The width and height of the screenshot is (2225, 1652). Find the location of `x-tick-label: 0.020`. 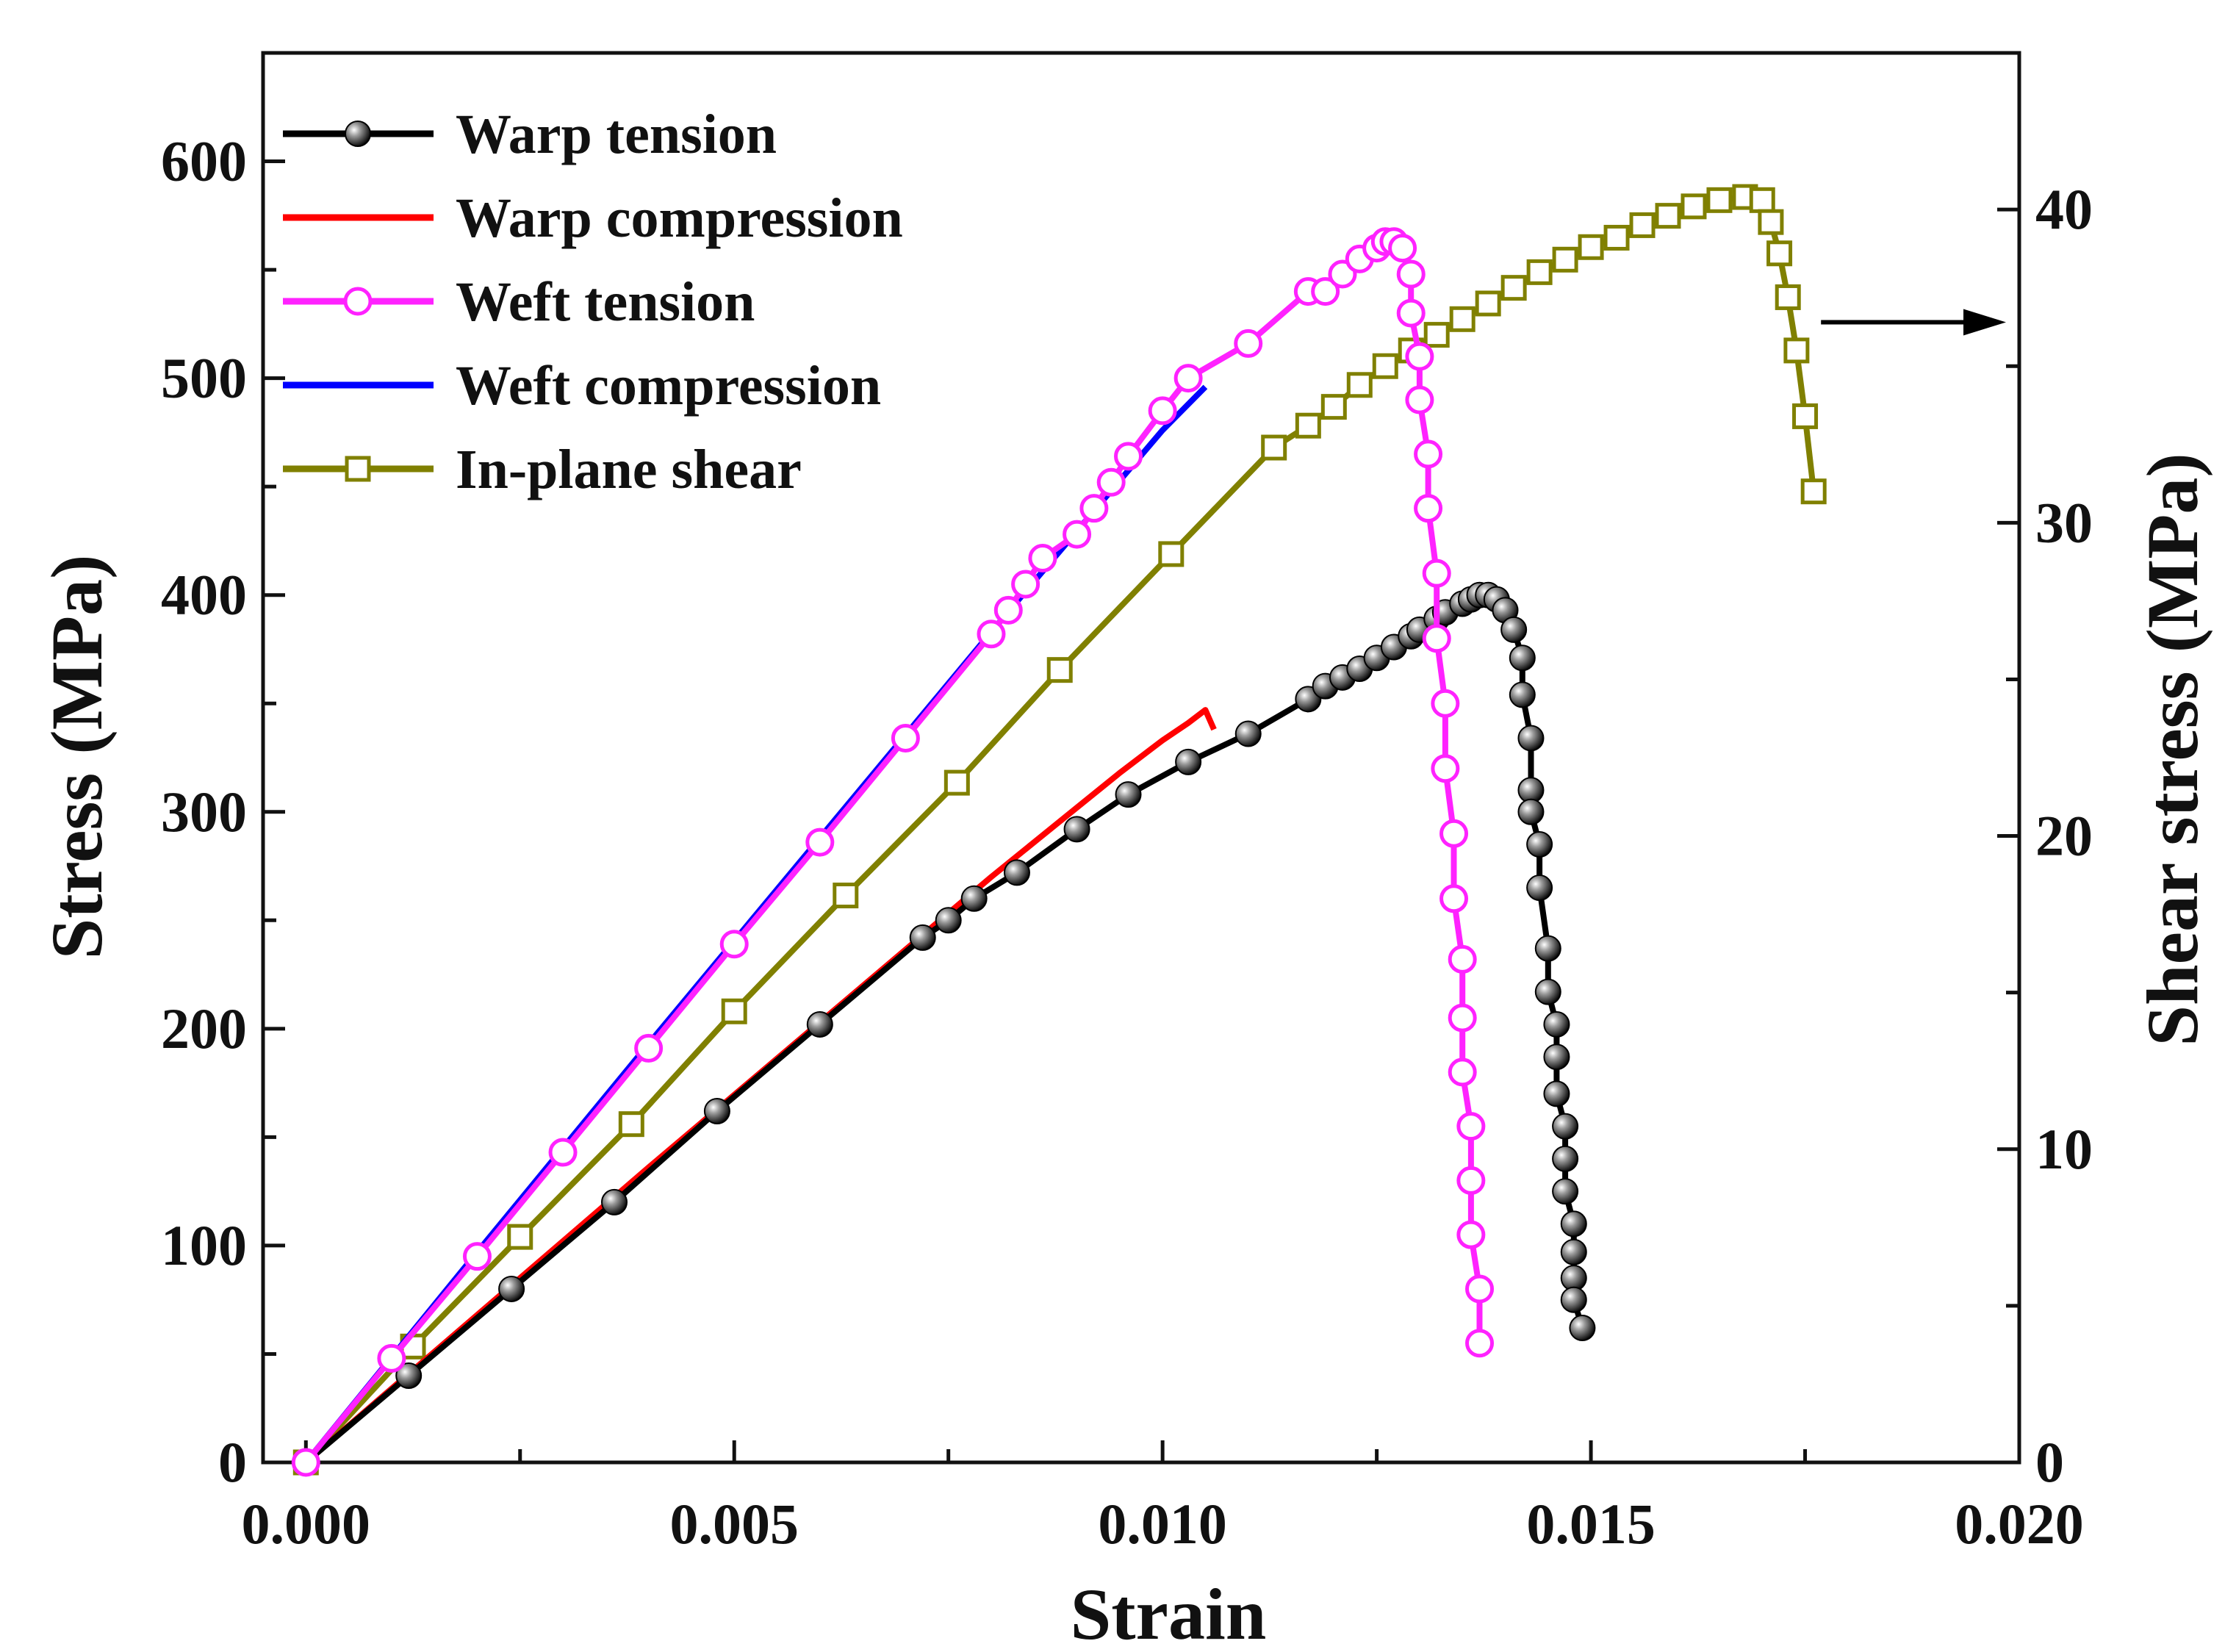

x-tick-label: 0.020 is located at coordinates (2019, 1524).